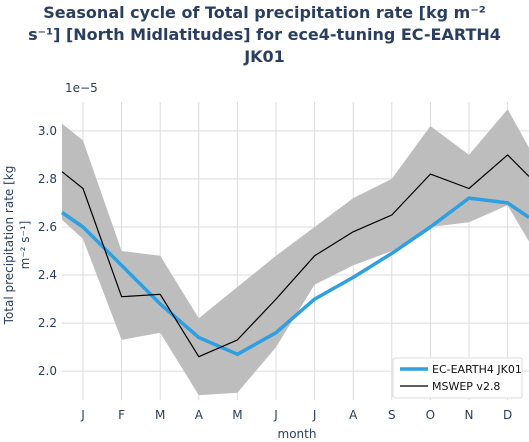 Image resolution: width=529 pixels, height=442 pixels. What do you see at coordinates (47, 323) in the screenshot?
I see `y-tick-label: 2.2` at bounding box center [47, 323].